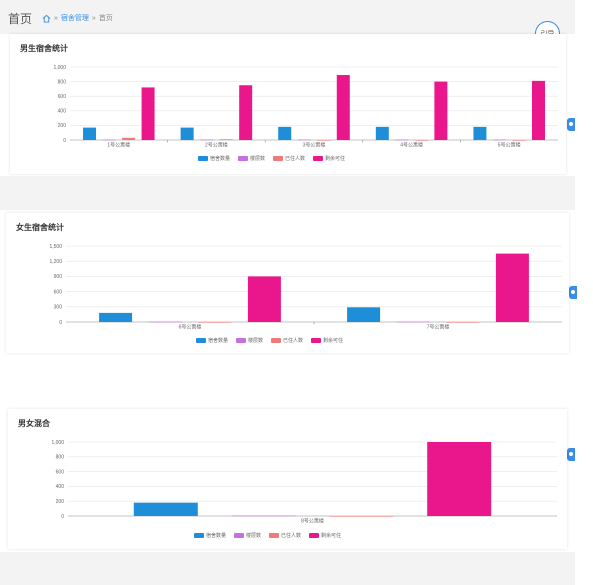 Image resolution: width=593 pixels, height=585 pixels. I want to click on female-dorm-chart: 0 300 600 900 1,200 1,500 6号公寓楼 7号公寓楼, so click(305, 287).